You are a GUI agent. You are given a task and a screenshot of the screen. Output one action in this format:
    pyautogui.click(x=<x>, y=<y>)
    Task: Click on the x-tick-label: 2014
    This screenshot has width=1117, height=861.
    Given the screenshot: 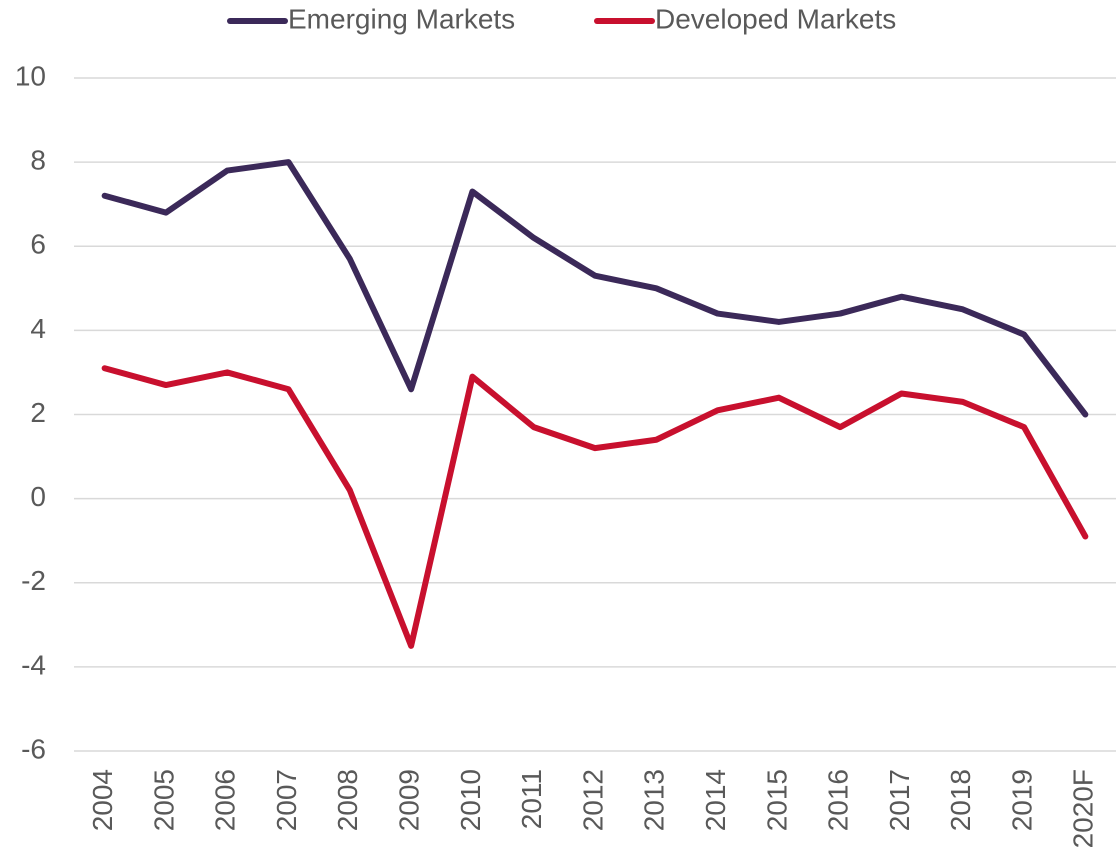 What is the action you would take?
    pyautogui.click(x=715, y=800)
    